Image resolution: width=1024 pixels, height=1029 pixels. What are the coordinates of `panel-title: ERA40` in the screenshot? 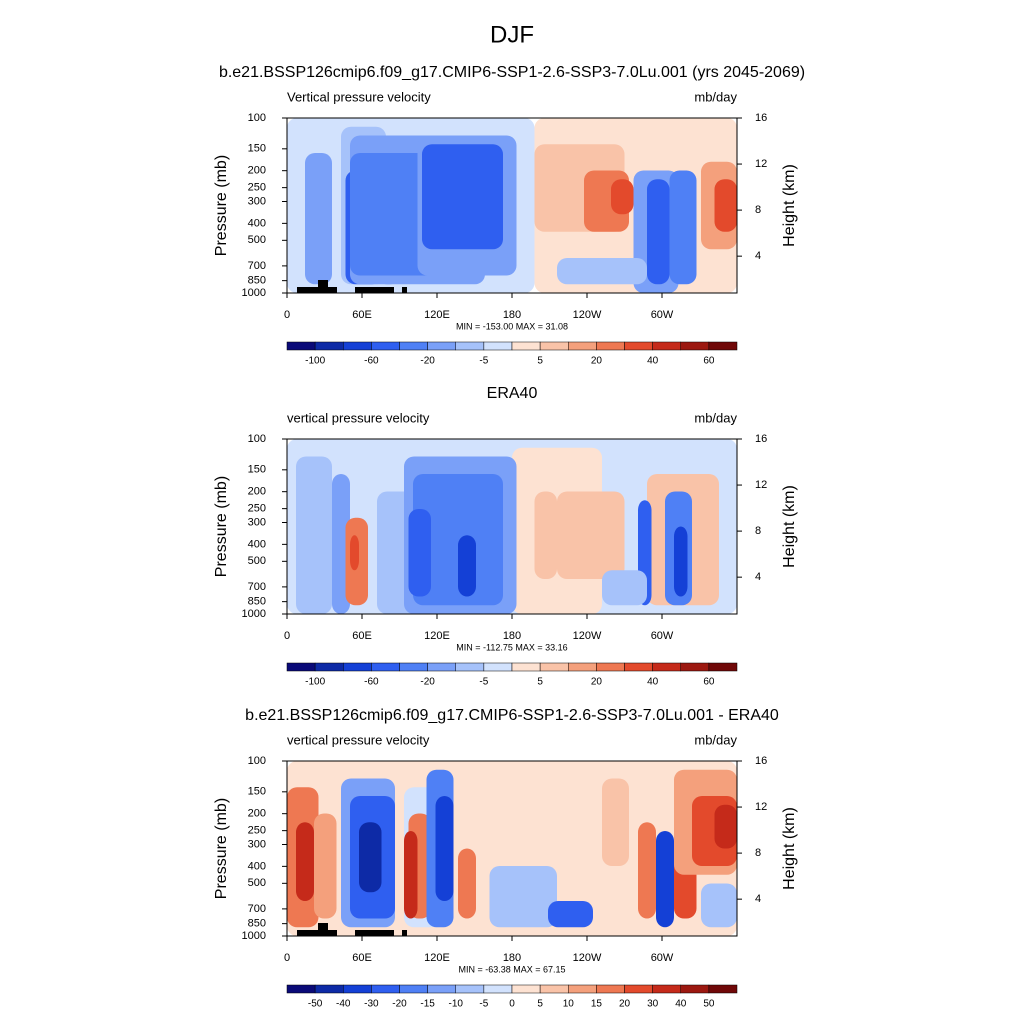 It's located at (512, 393).